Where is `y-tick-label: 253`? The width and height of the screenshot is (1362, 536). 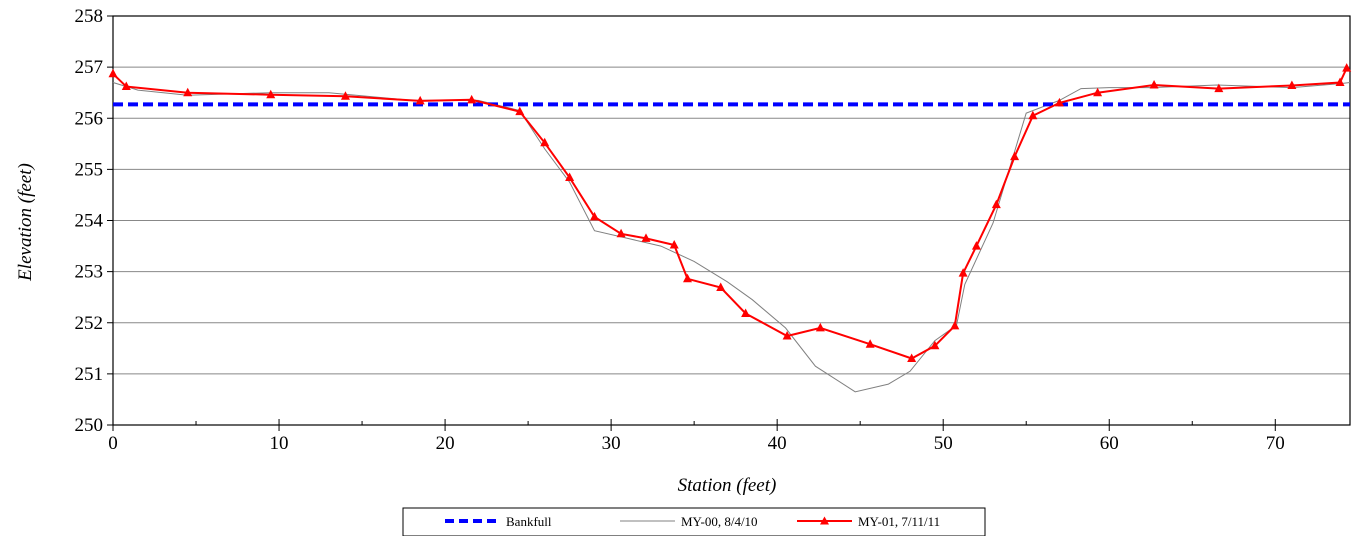
y-tick-label: 253 is located at coordinates (89, 272).